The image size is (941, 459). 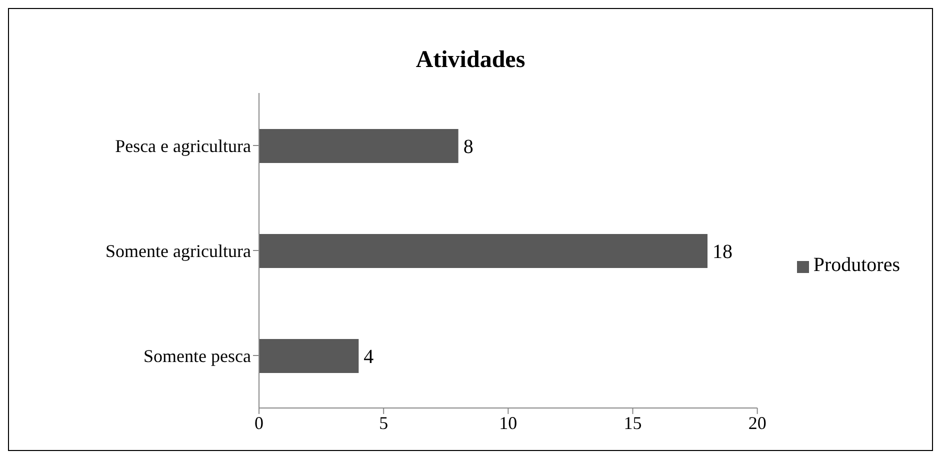 I want to click on x-tick-label: 10, so click(x=508, y=422).